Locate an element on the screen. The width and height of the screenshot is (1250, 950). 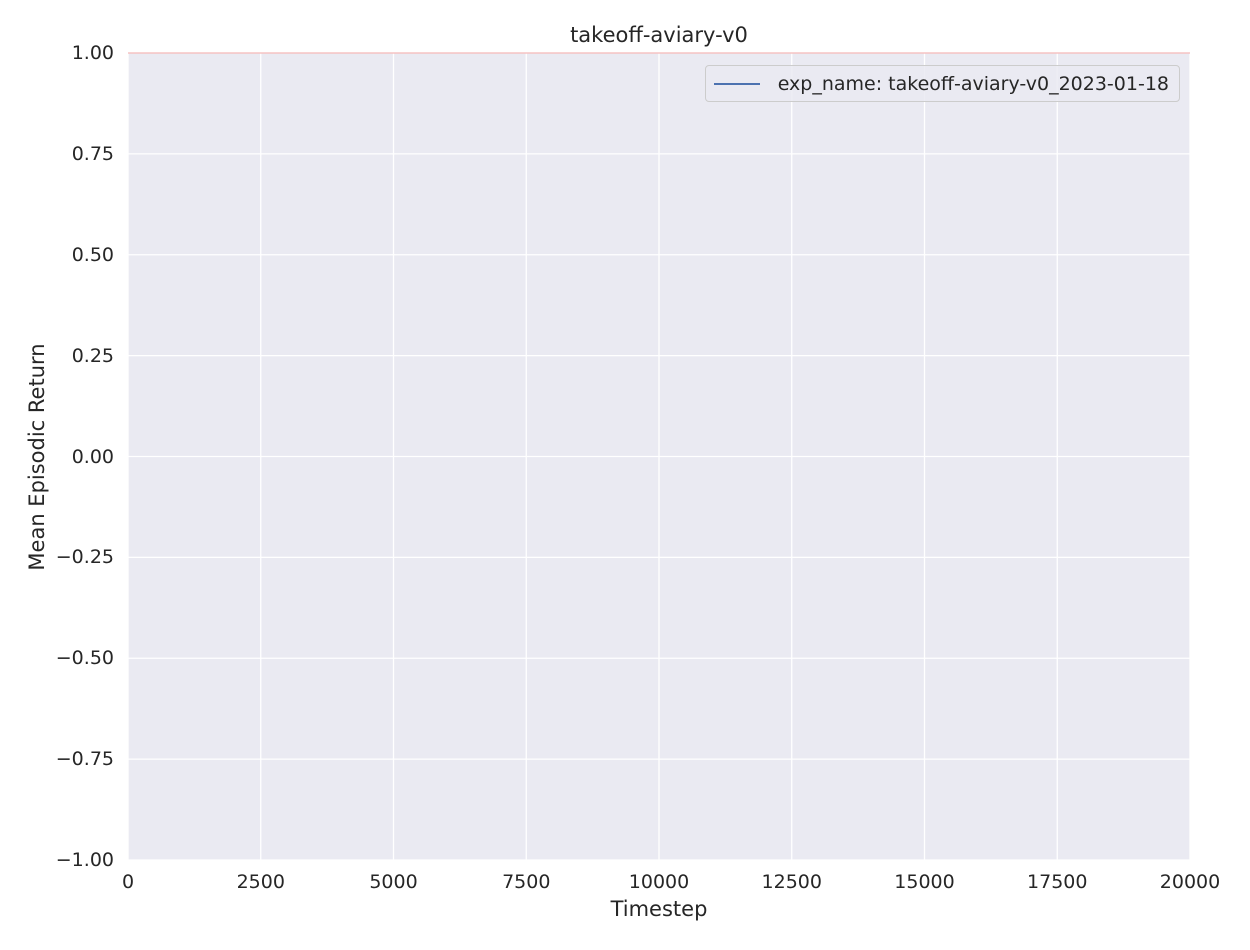
chart-title: takeoff-aviary-v0 is located at coordinates (659, 35).